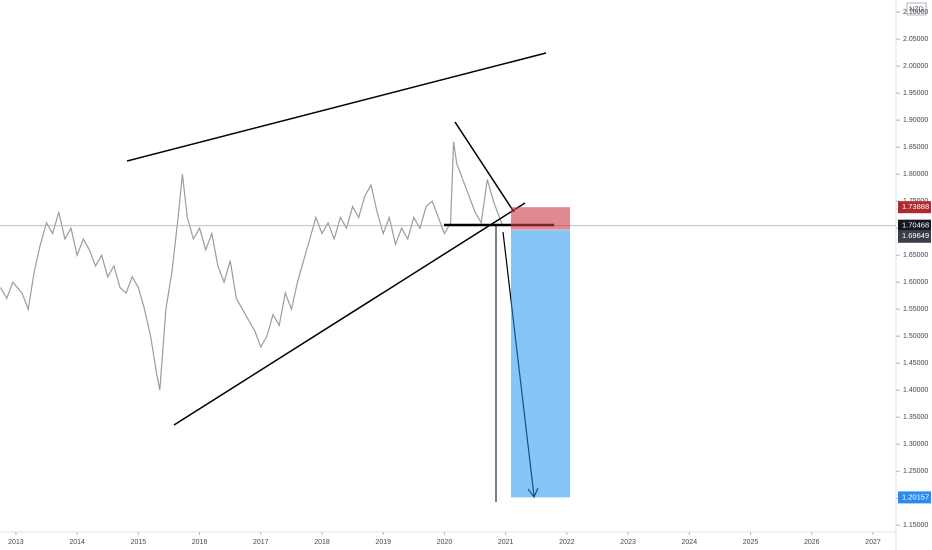 The height and width of the screenshot is (550, 932). What do you see at coordinates (16, 542) in the screenshot?
I see `x-tick-label: 2013` at bounding box center [16, 542].